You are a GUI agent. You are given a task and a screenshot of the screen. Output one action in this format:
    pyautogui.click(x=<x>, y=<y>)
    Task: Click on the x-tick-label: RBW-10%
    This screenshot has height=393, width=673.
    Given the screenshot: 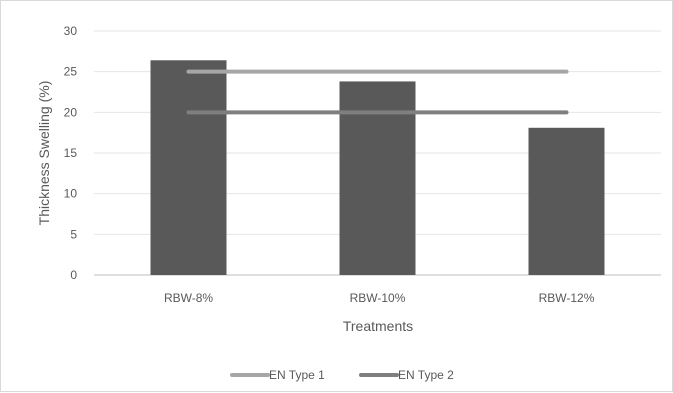 What is the action you would take?
    pyautogui.click(x=378, y=298)
    